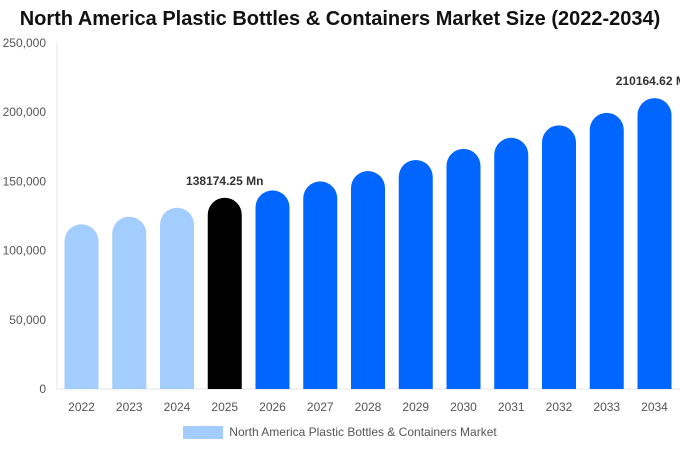 This screenshot has height=450, width=680. What do you see at coordinates (511, 407) in the screenshot?
I see `x-tick-label: 2031` at bounding box center [511, 407].